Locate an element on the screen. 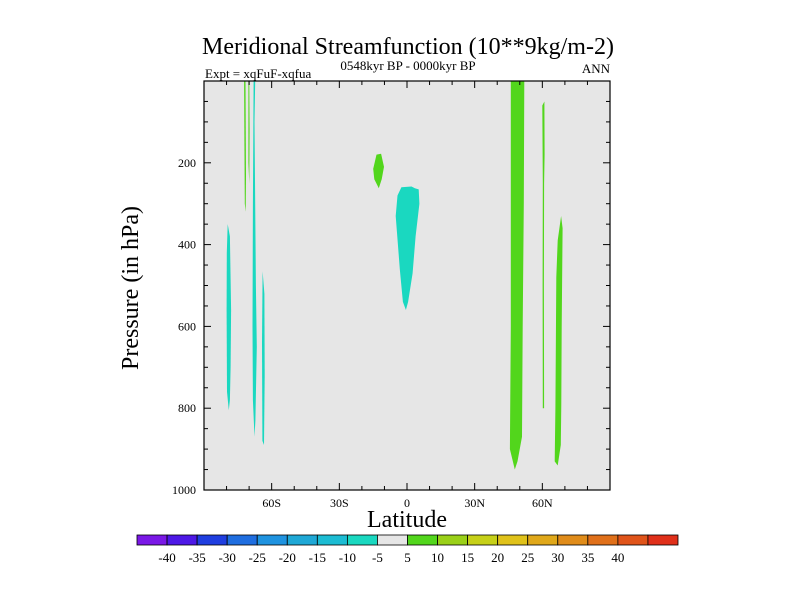  contour-region-green-sh-blob is located at coordinates (378, 171).